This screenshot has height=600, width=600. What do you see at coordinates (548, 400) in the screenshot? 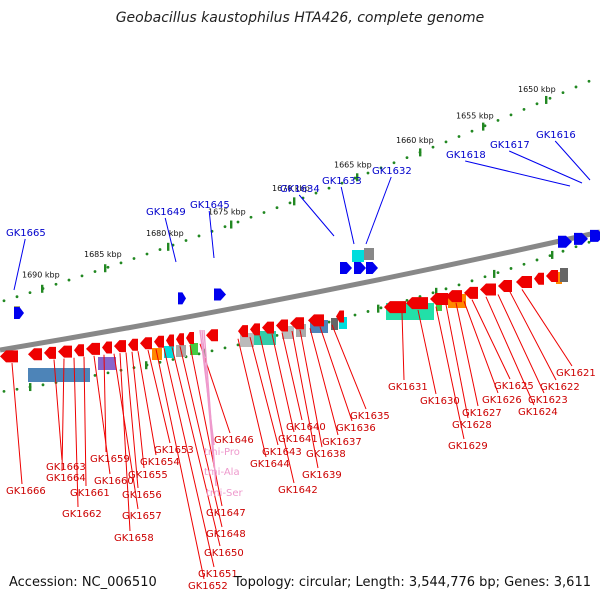
I see `lower-gene-label: GK1623` at bounding box center [548, 400].